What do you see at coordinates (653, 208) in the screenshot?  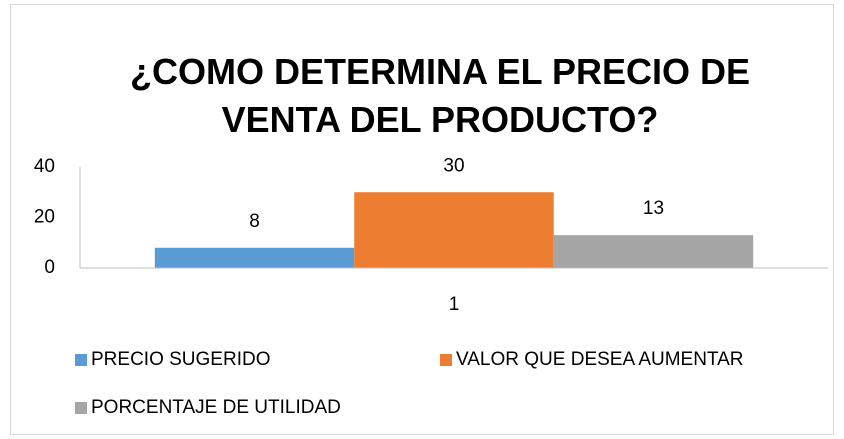 I see `data-label: 13` at bounding box center [653, 208].